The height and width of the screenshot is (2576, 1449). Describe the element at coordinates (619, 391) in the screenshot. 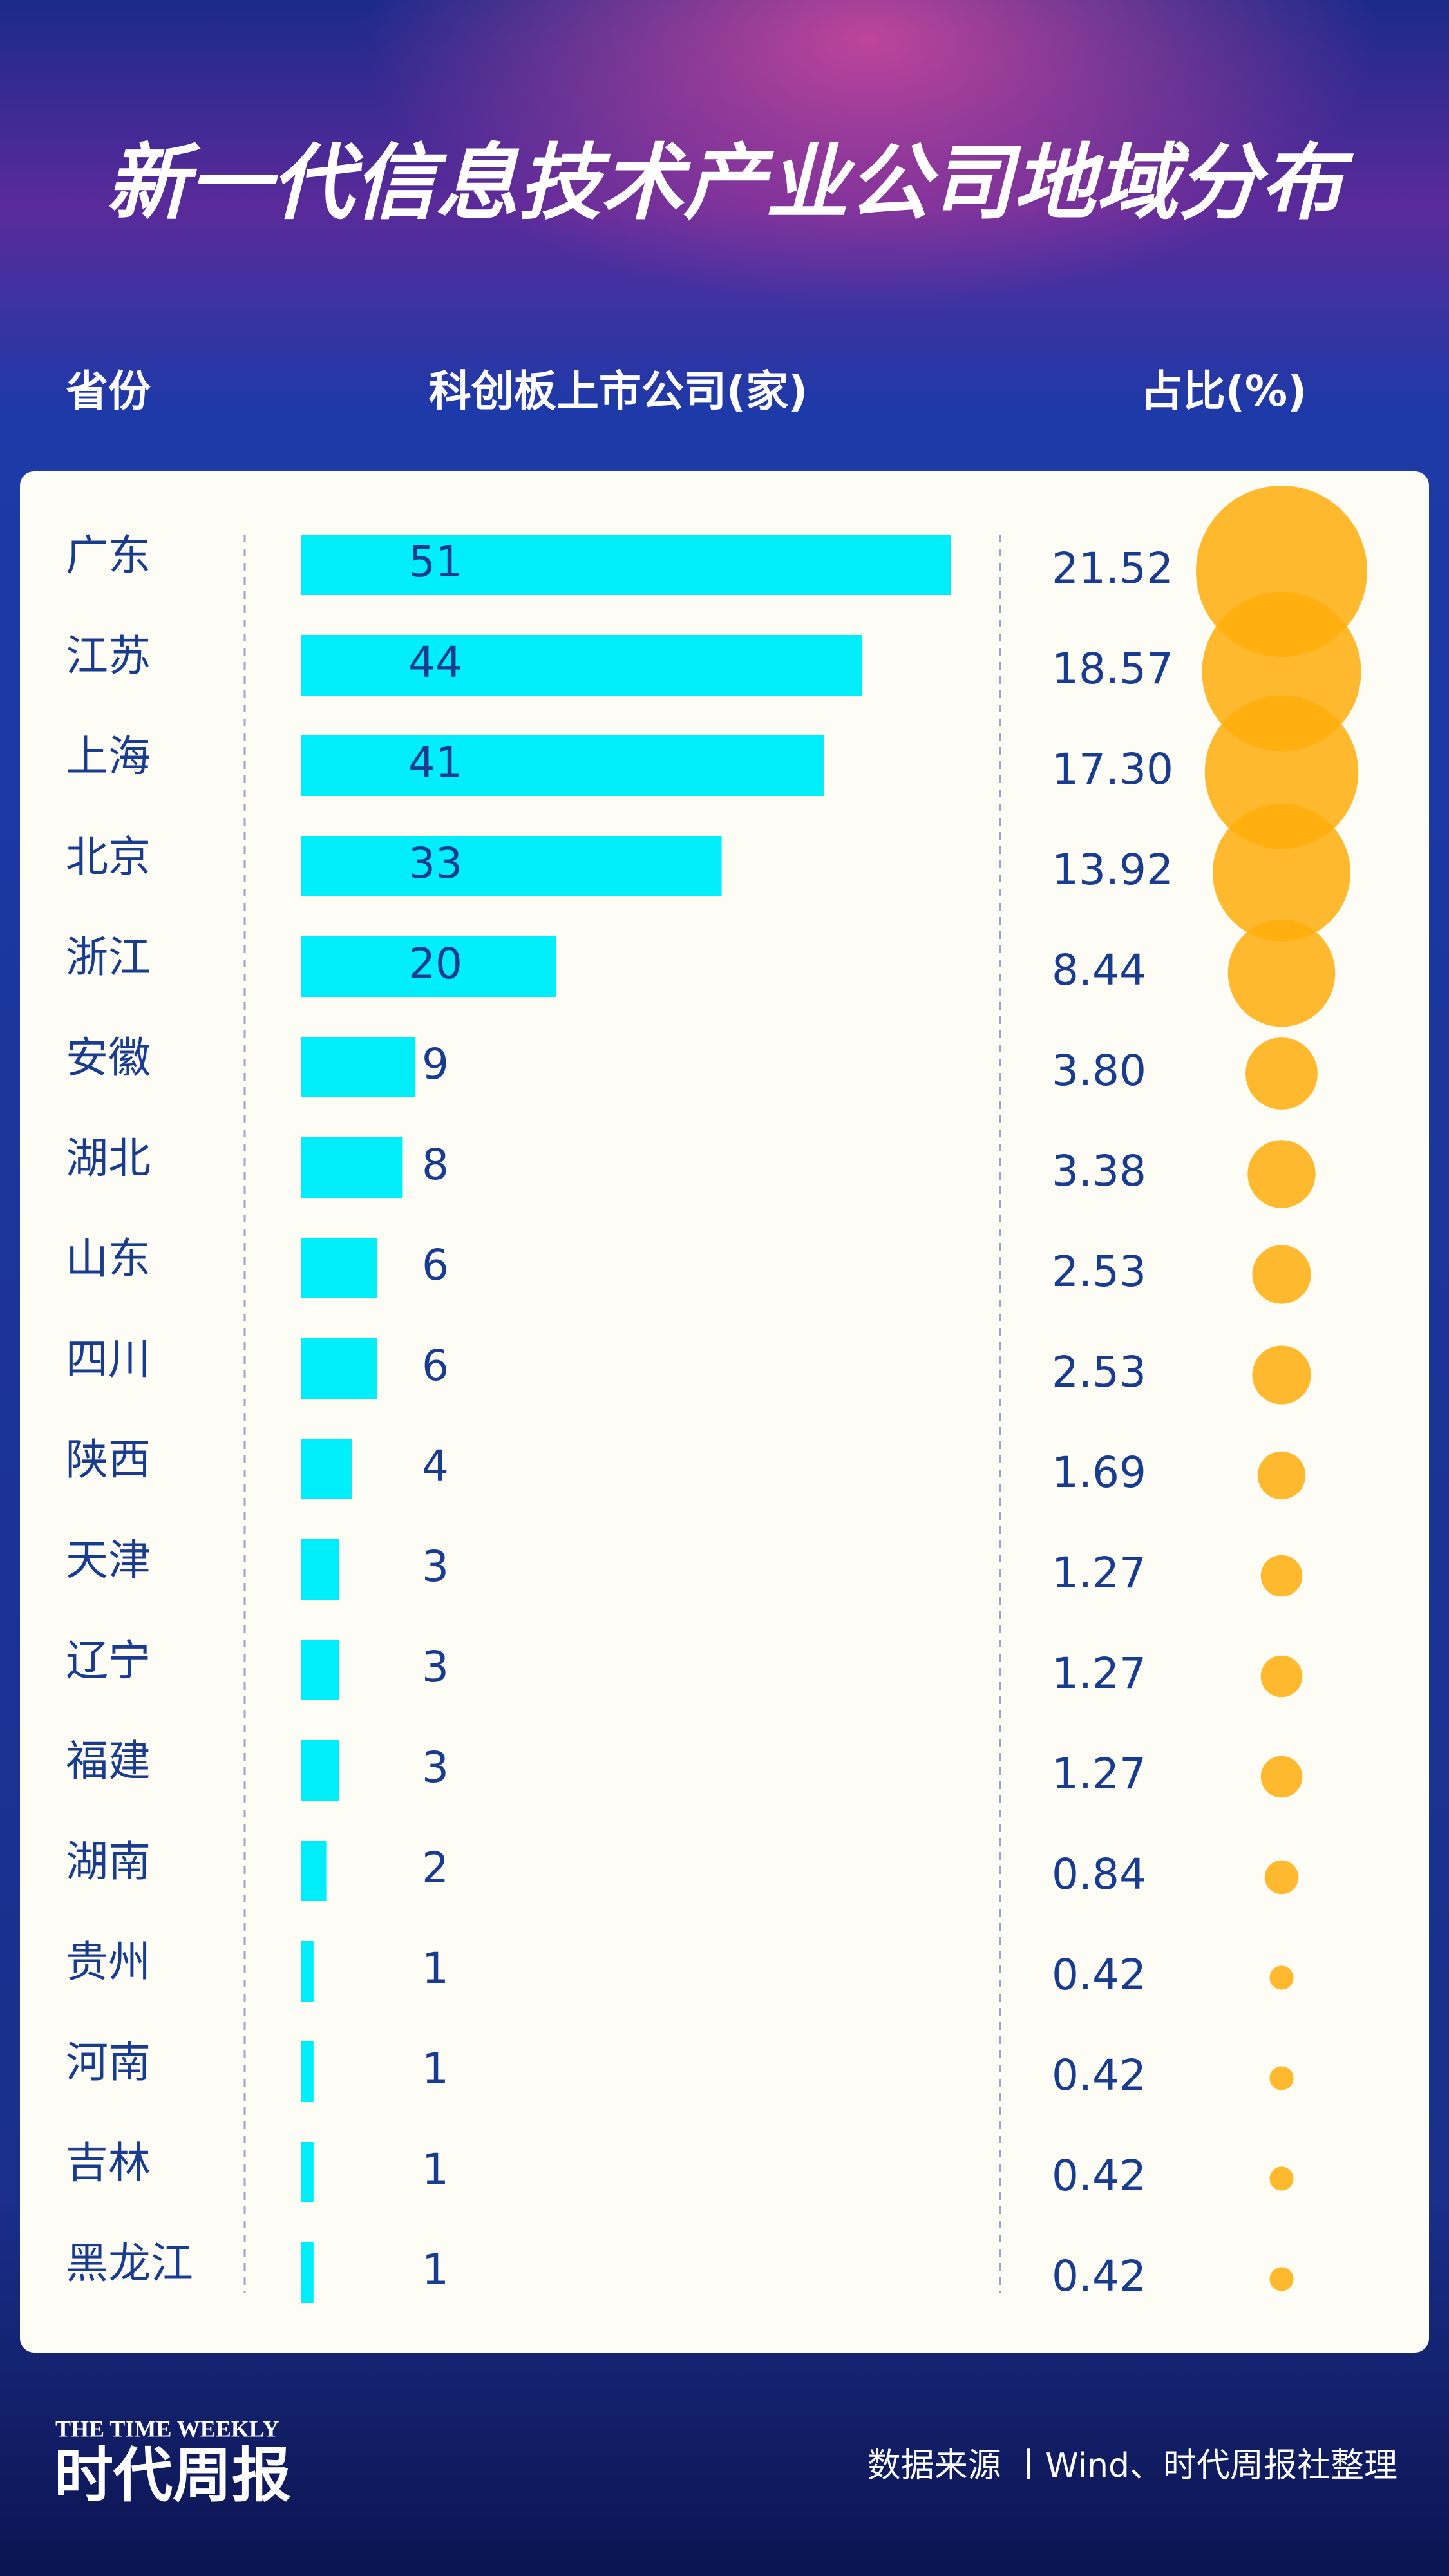

I see `column-header: 科创板上市公司(家)` at that location.